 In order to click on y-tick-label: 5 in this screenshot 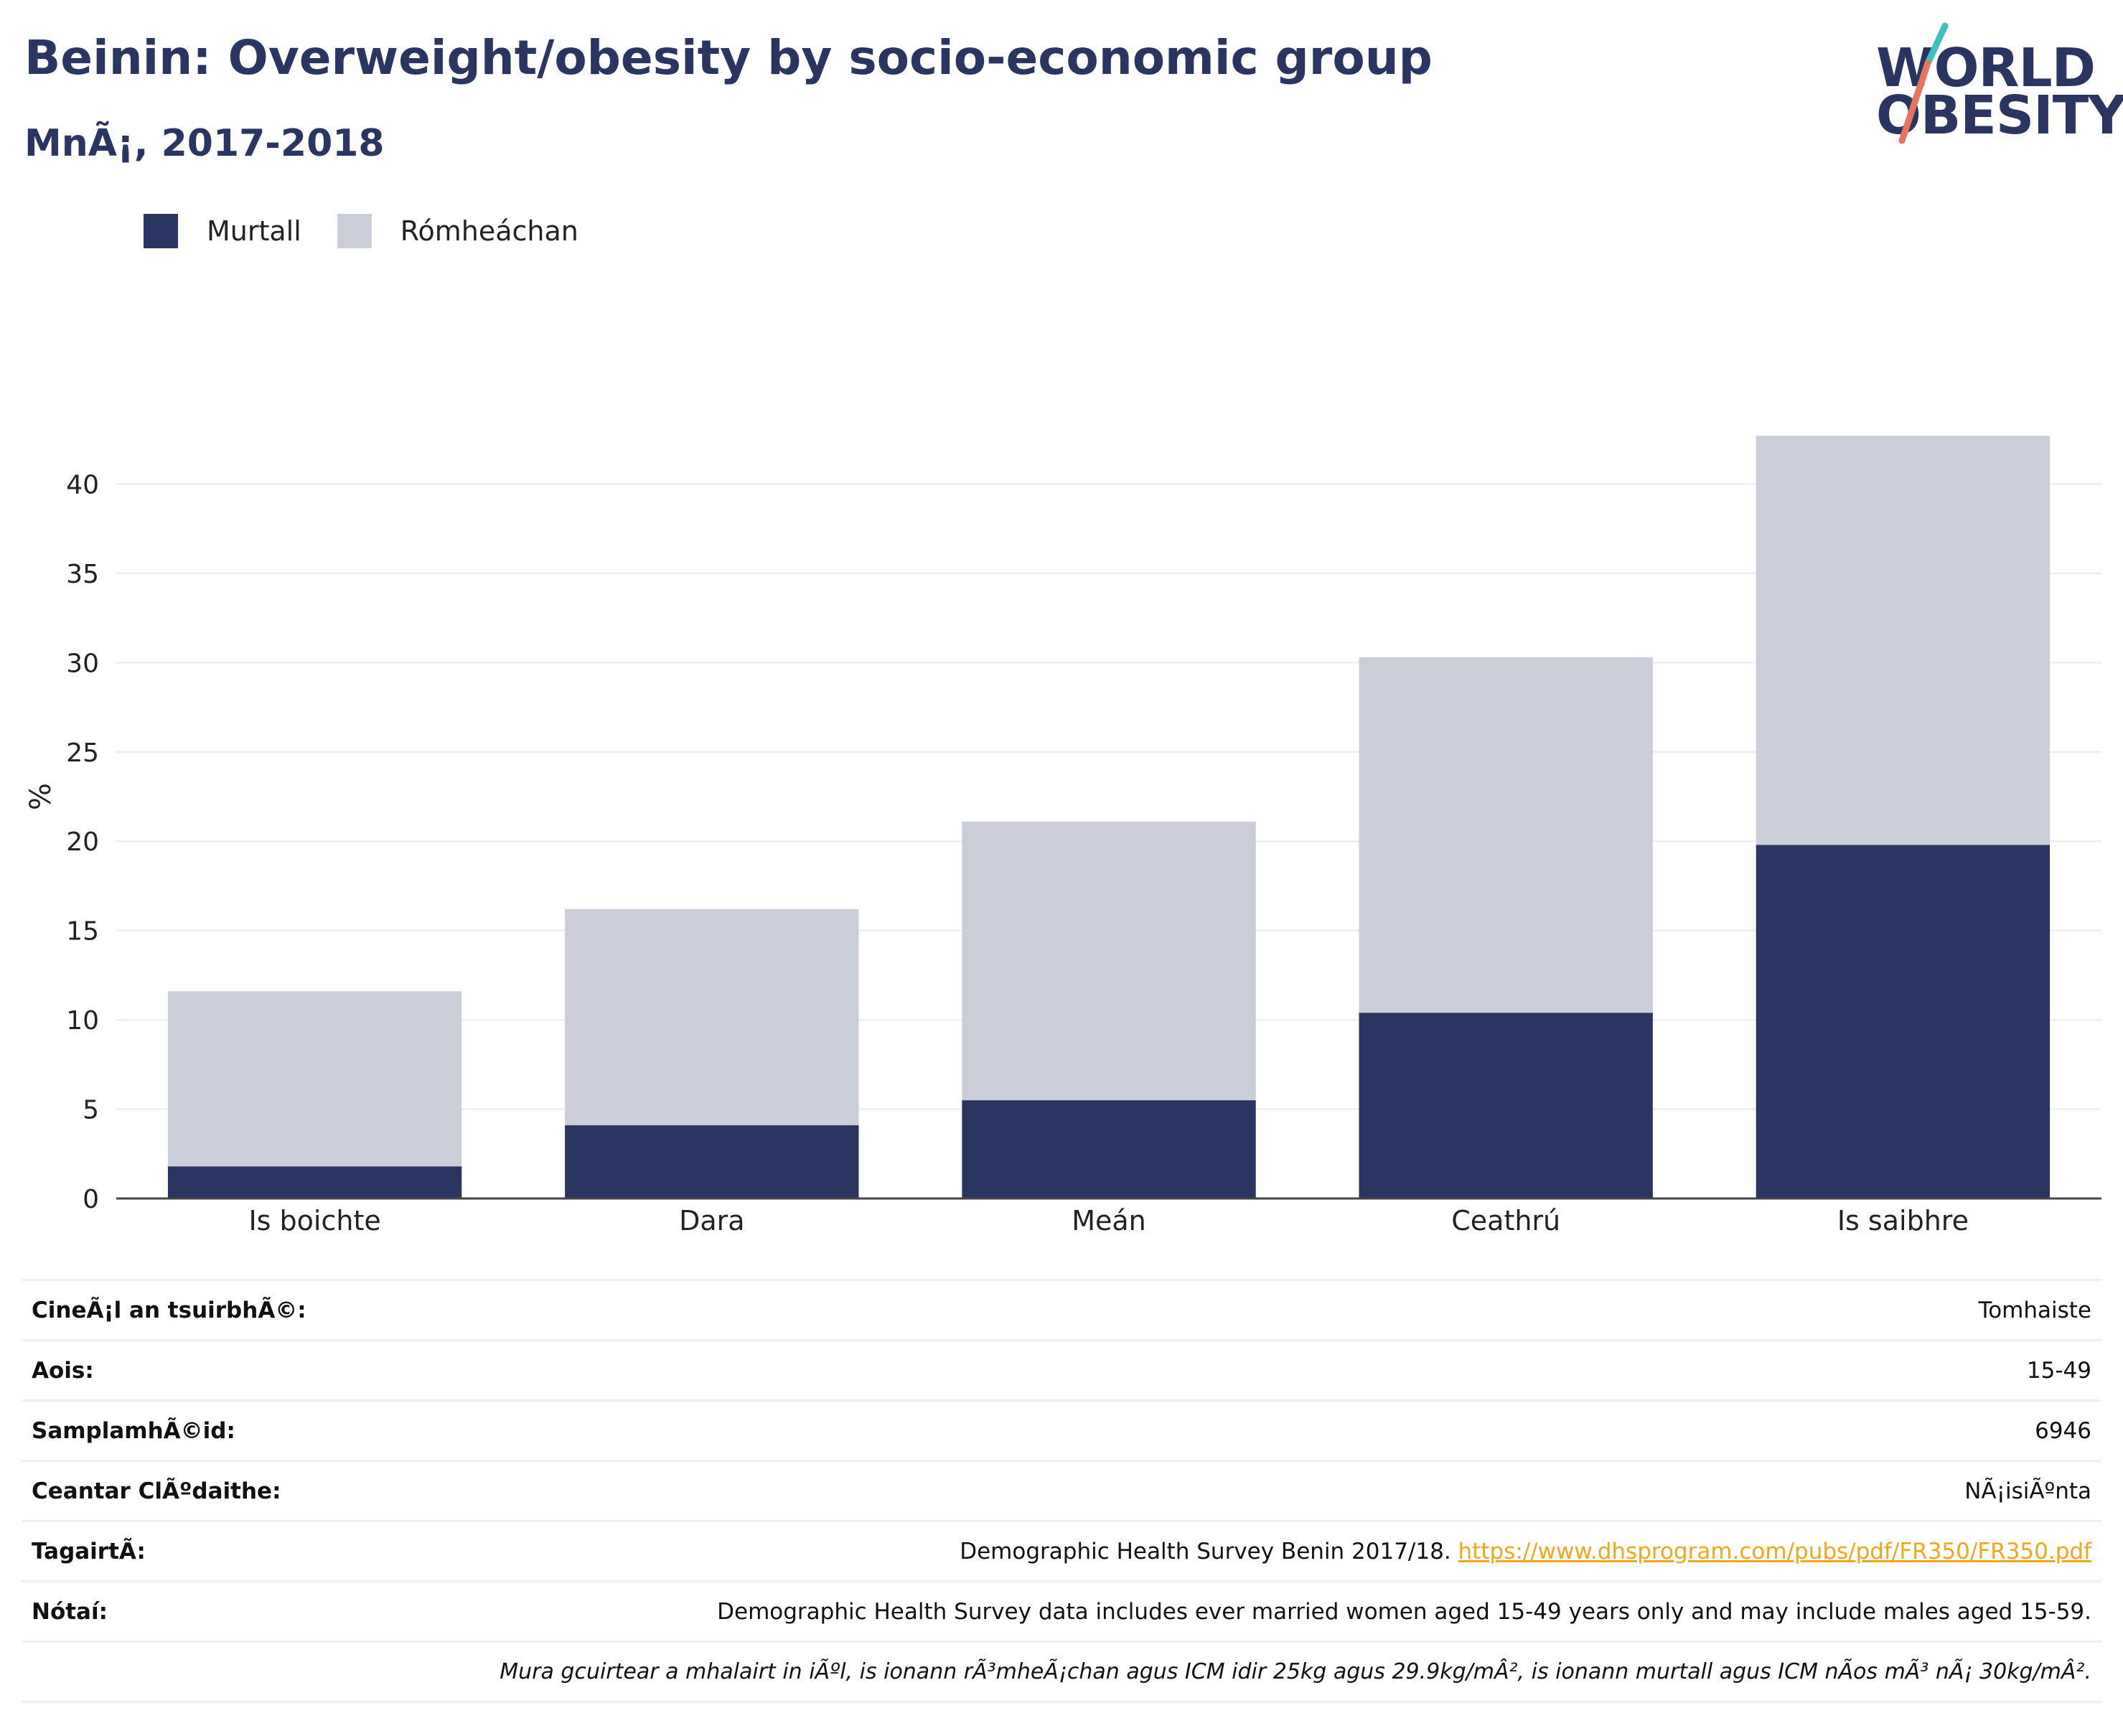, I will do `click(91, 1110)`.